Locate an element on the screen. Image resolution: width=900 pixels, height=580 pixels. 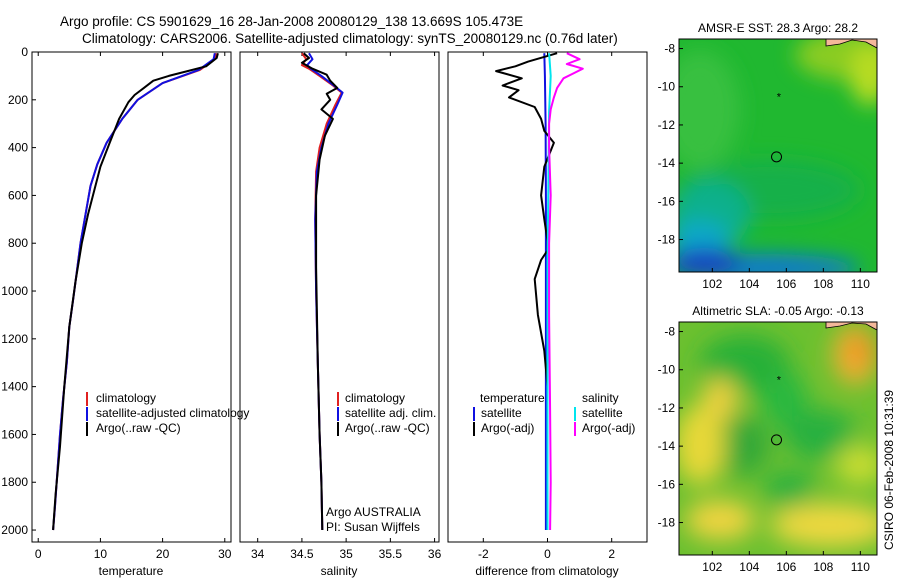
x-tick-label: -2 is located at coordinates (483, 554).